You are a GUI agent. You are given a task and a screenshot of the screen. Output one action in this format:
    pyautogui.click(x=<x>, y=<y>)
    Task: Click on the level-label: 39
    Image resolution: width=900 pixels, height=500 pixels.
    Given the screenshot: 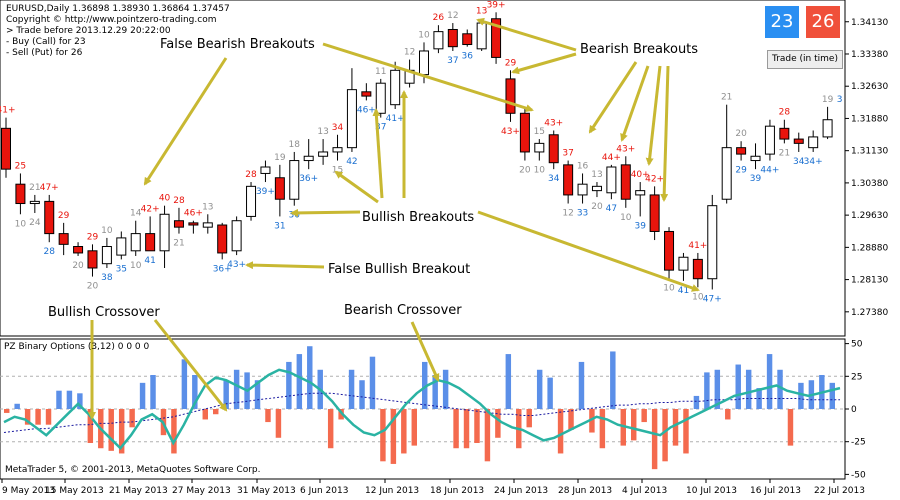 What is the action you would take?
    pyautogui.click(x=756, y=179)
    